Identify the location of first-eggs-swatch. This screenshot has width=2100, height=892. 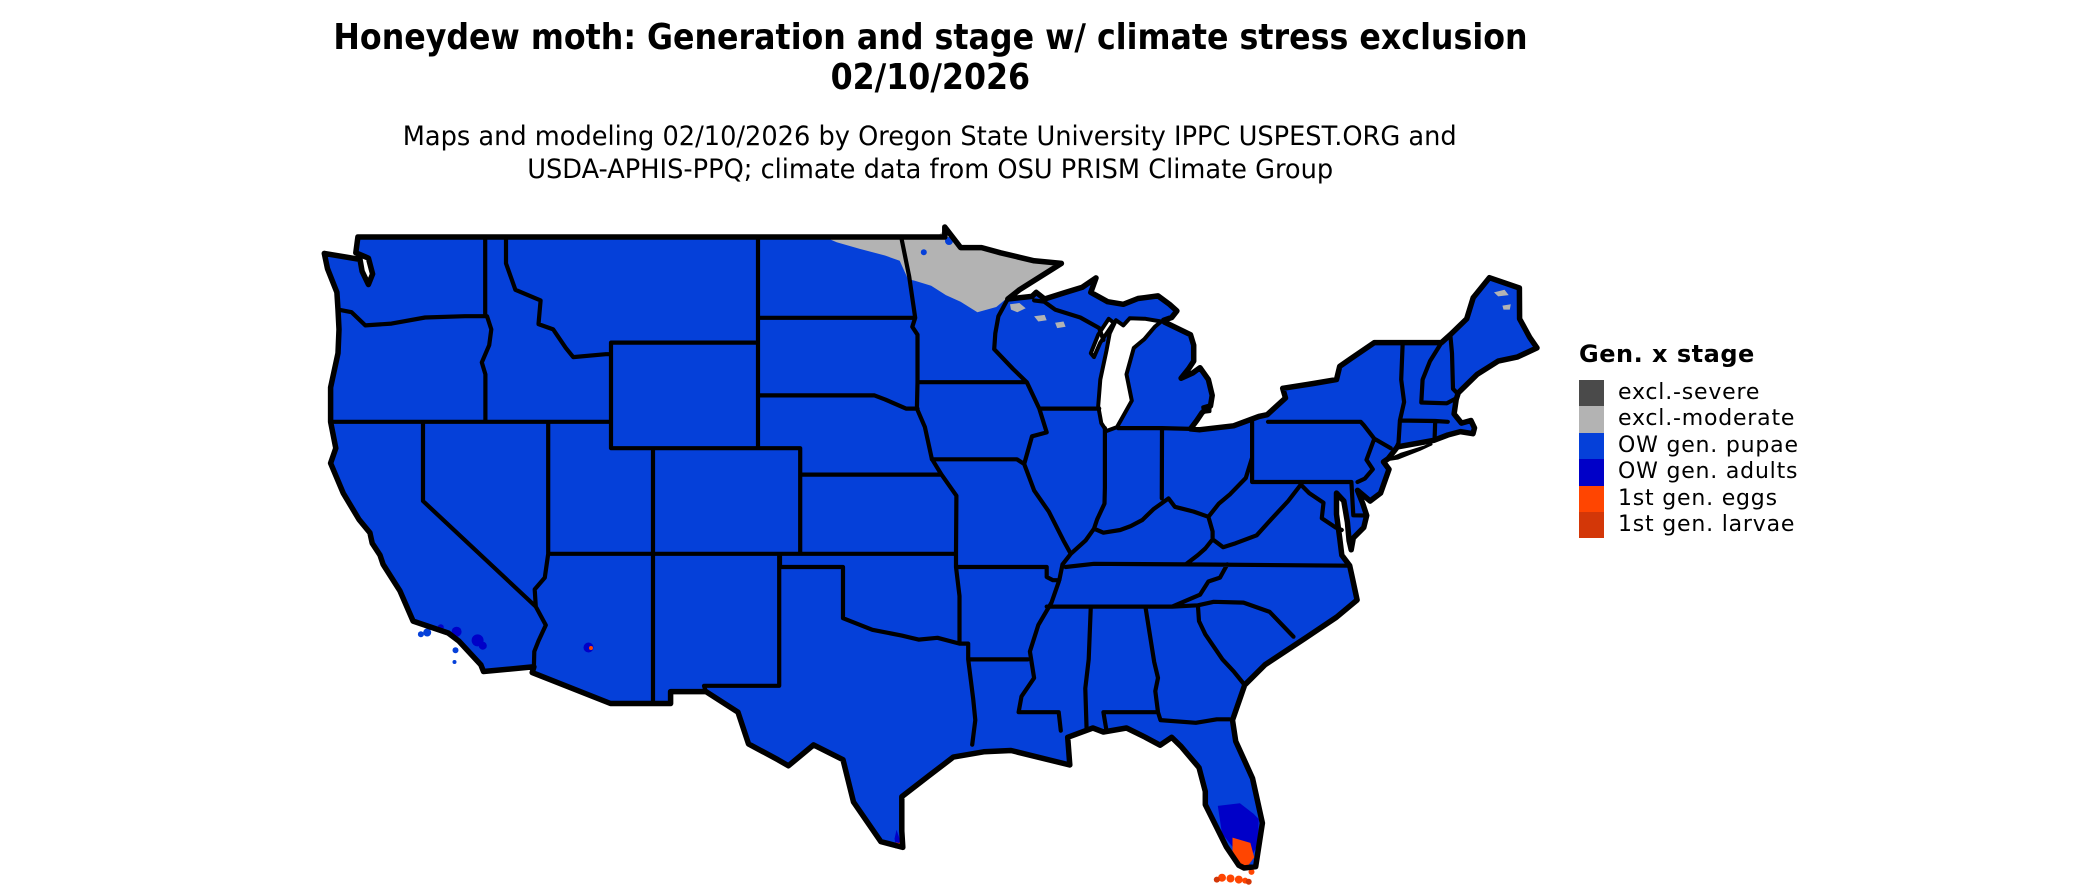
(1591, 498).